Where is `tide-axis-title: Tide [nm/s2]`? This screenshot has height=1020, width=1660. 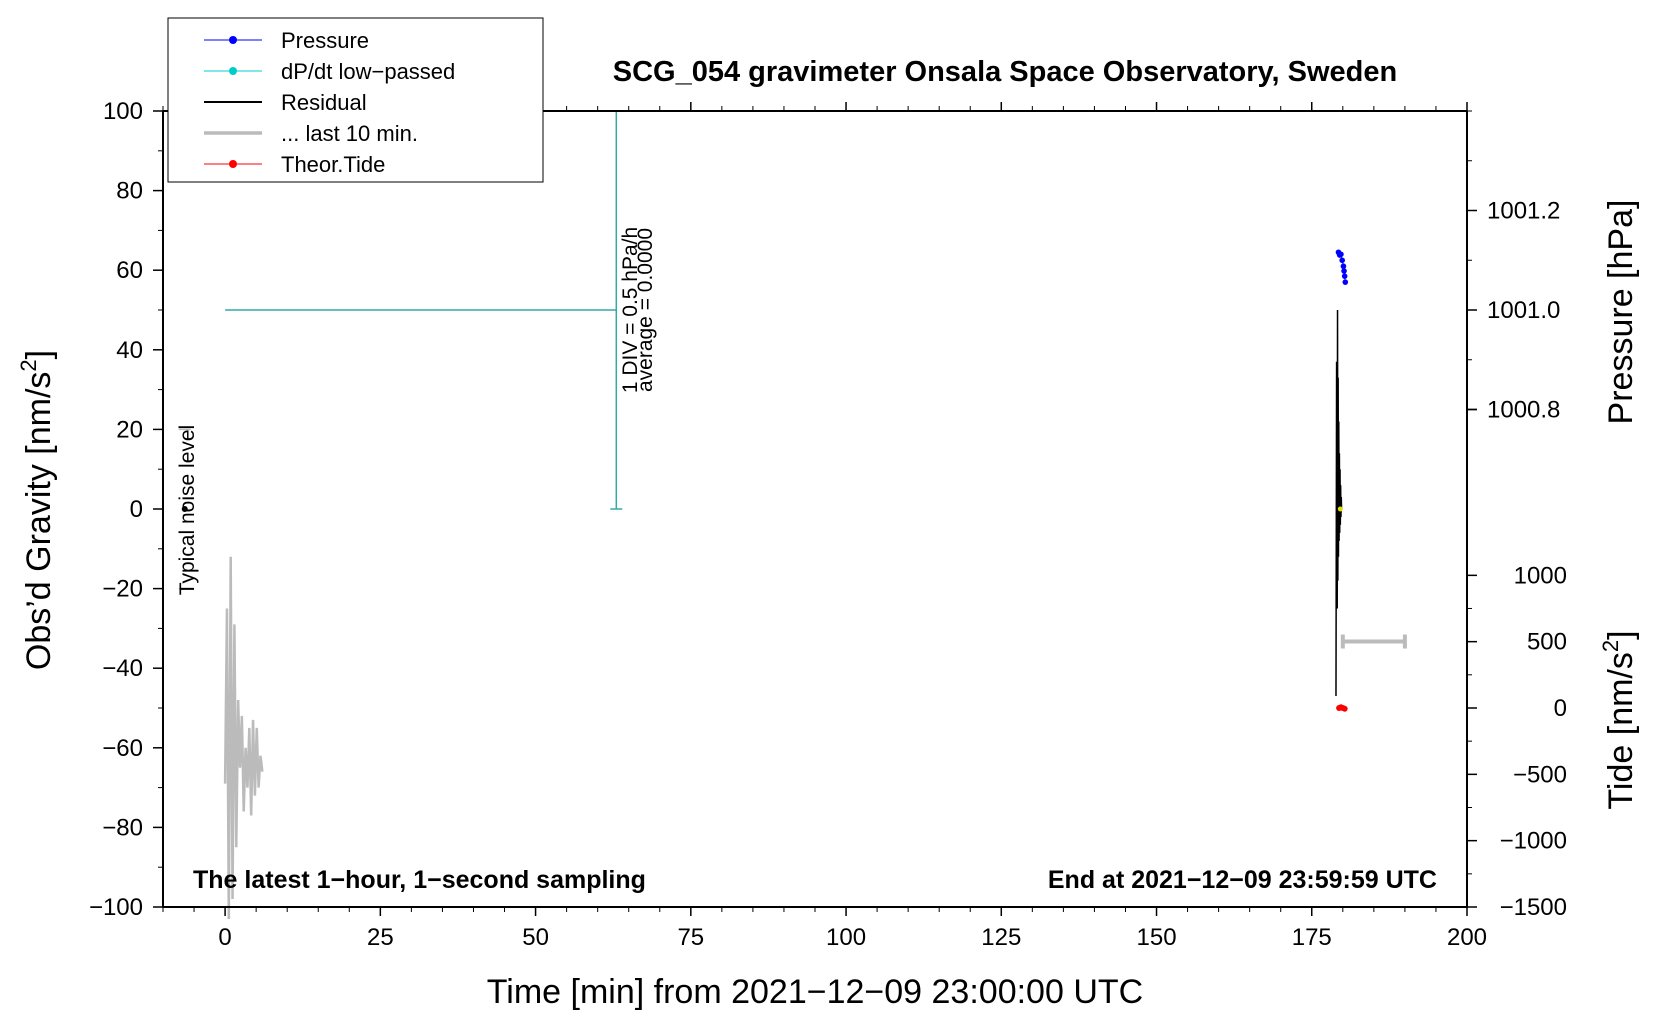
tide-axis-title: Tide [nm/s2] is located at coordinates (1619, 719).